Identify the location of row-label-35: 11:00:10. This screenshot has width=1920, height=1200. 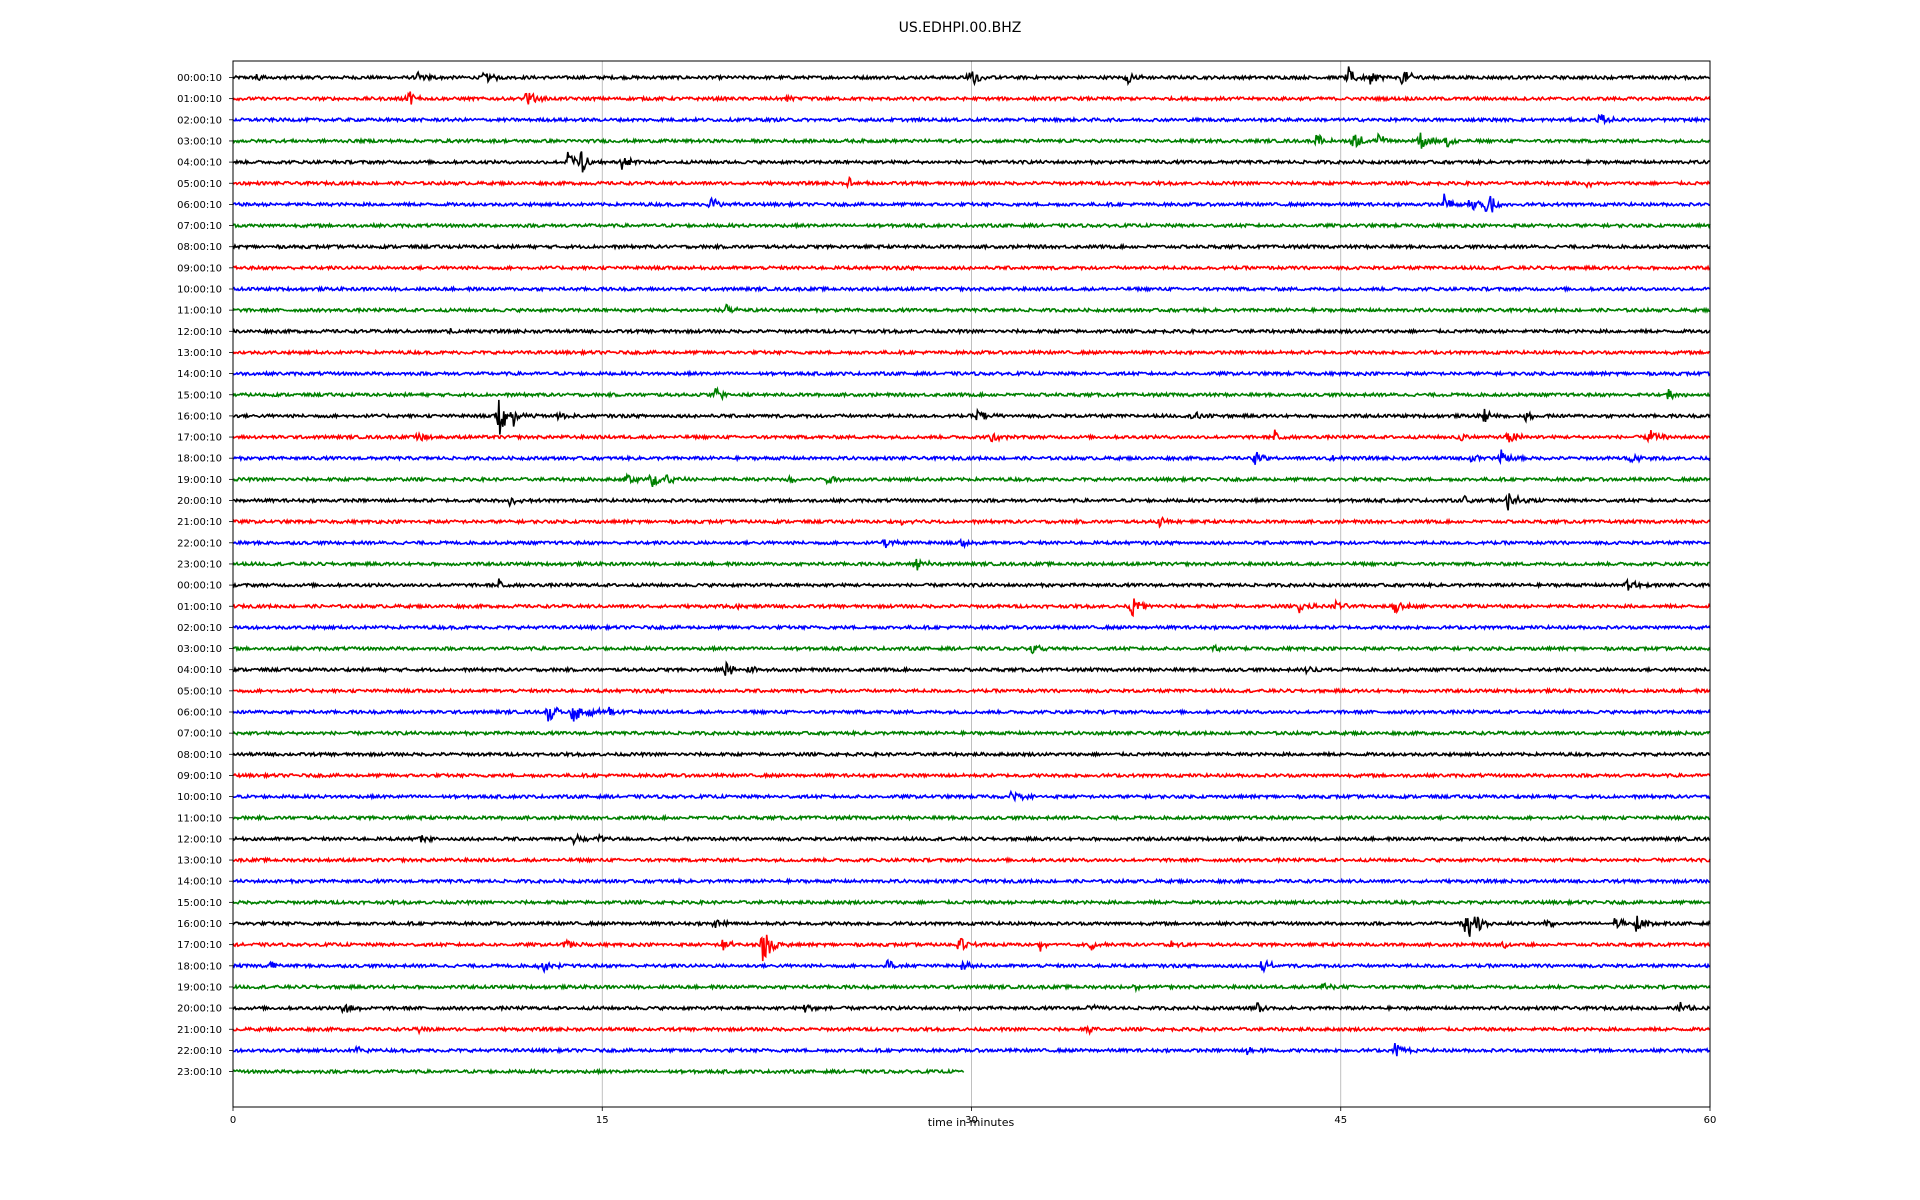
(199, 818).